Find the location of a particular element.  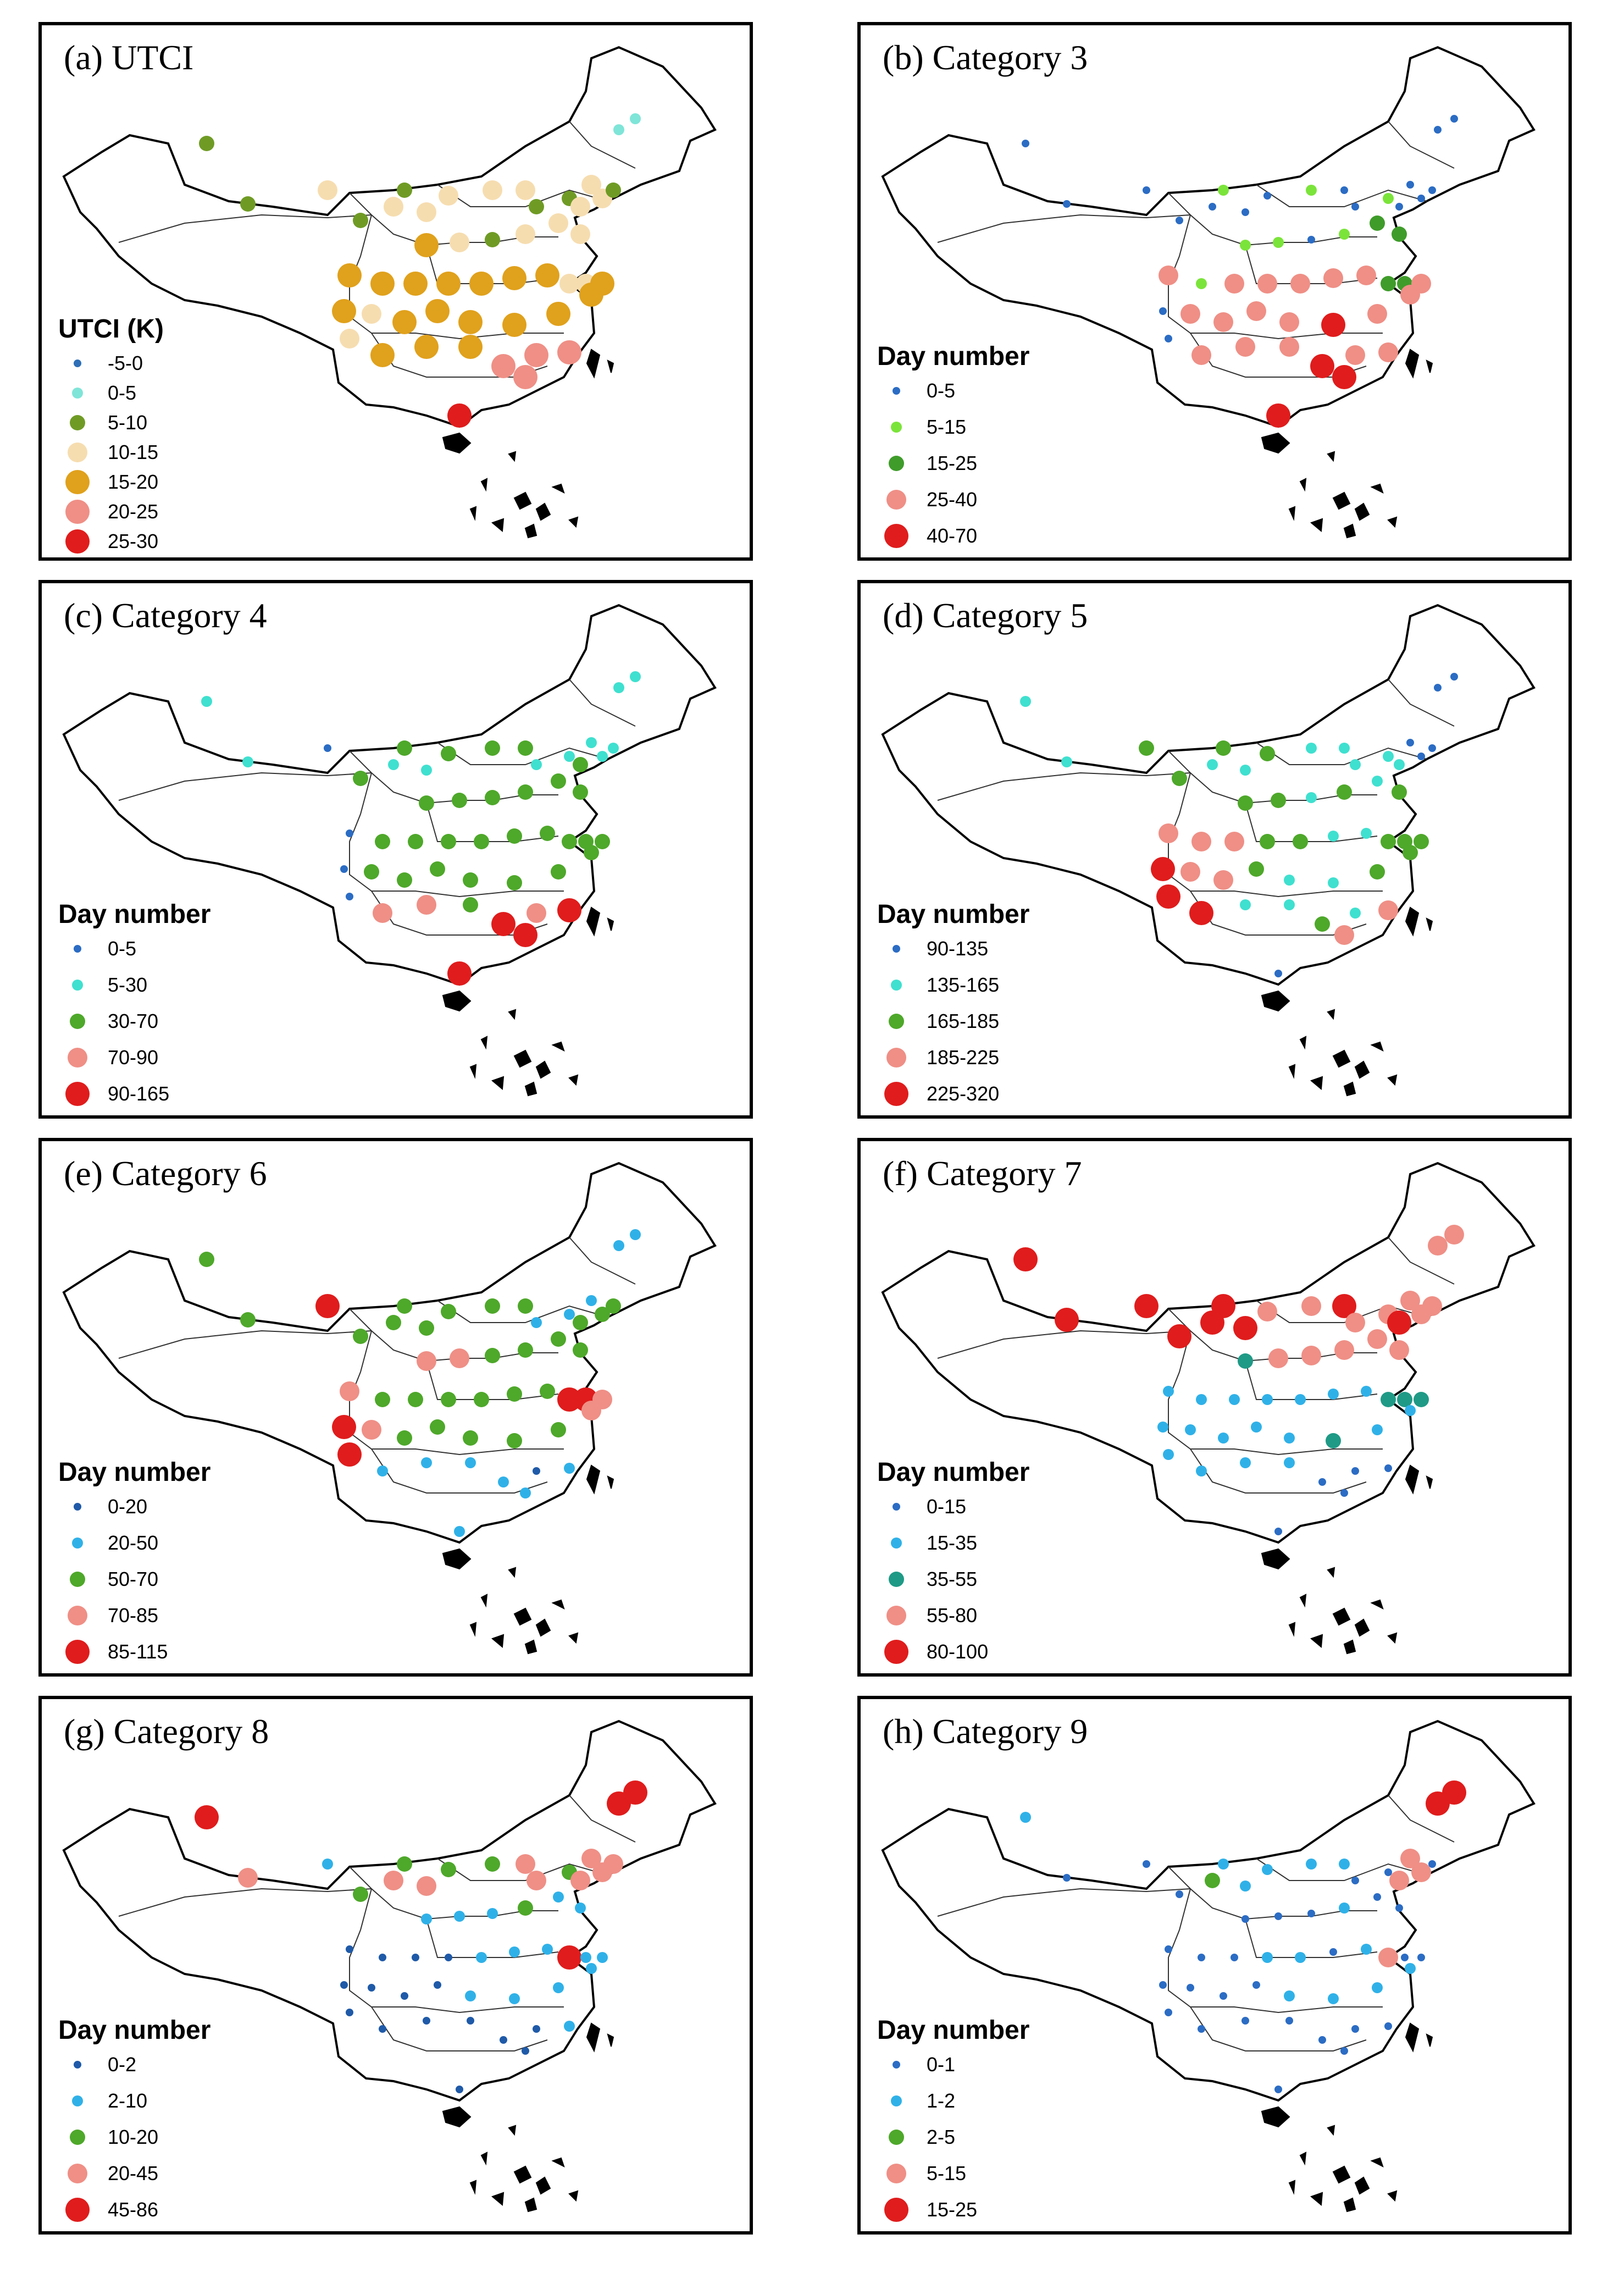

legend-label: 20-50 is located at coordinates (133, 1542).